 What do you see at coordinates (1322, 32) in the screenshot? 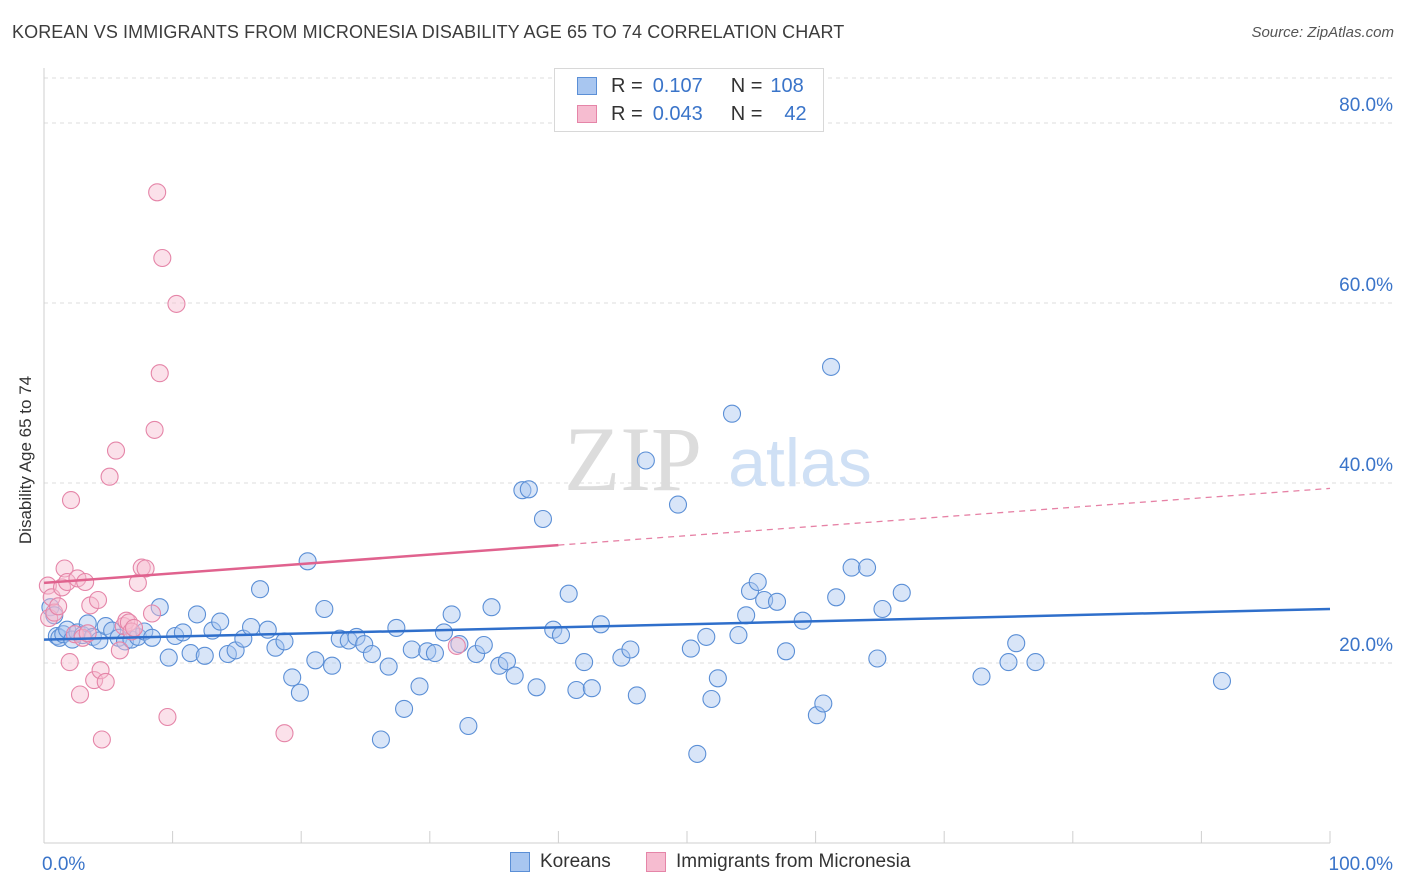
I see `source-label: Source: ZipAtlas.com` at bounding box center [1322, 32].